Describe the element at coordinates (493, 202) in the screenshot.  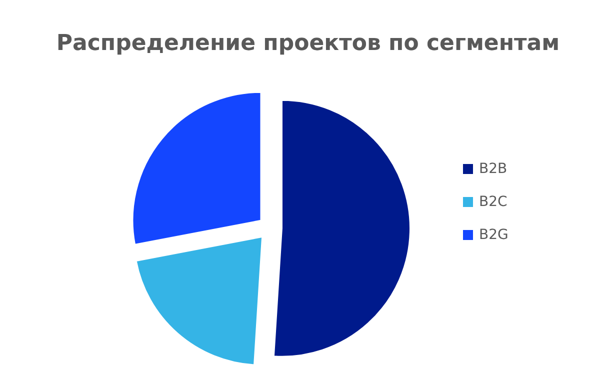
I see `legend-label: B2C` at that location.